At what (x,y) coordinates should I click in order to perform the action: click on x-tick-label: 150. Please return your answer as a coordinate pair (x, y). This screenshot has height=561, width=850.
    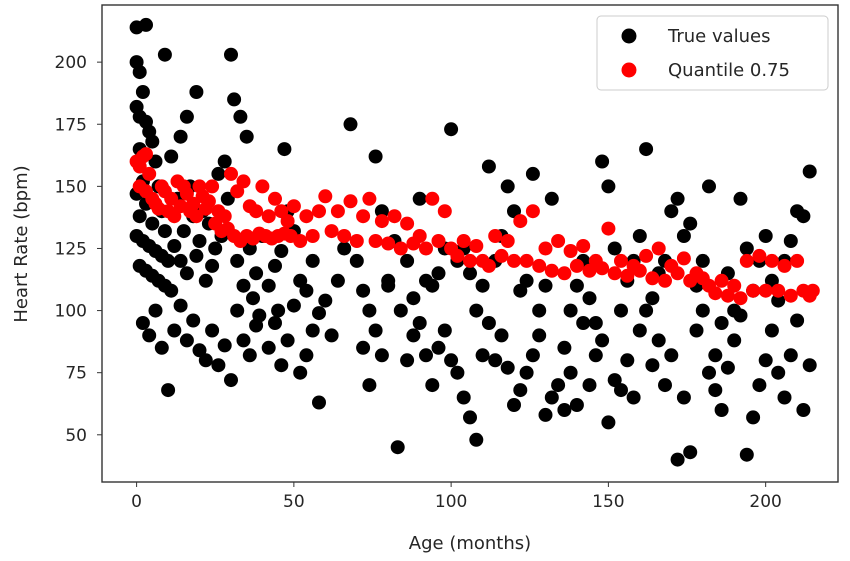
    Looking at the image, I should click on (608, 502).